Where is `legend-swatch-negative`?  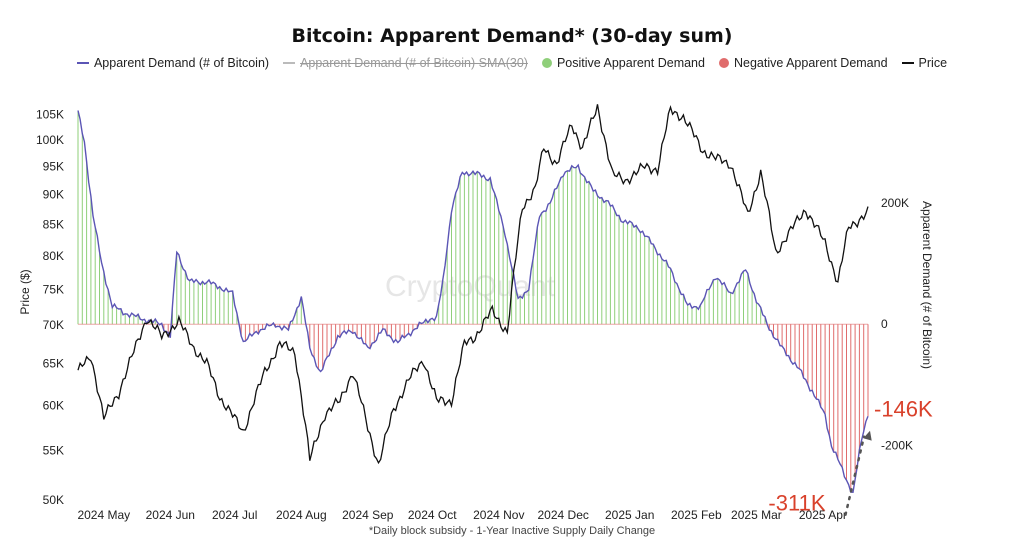 legend-swatch-negative is located at coordinates (723, 63).